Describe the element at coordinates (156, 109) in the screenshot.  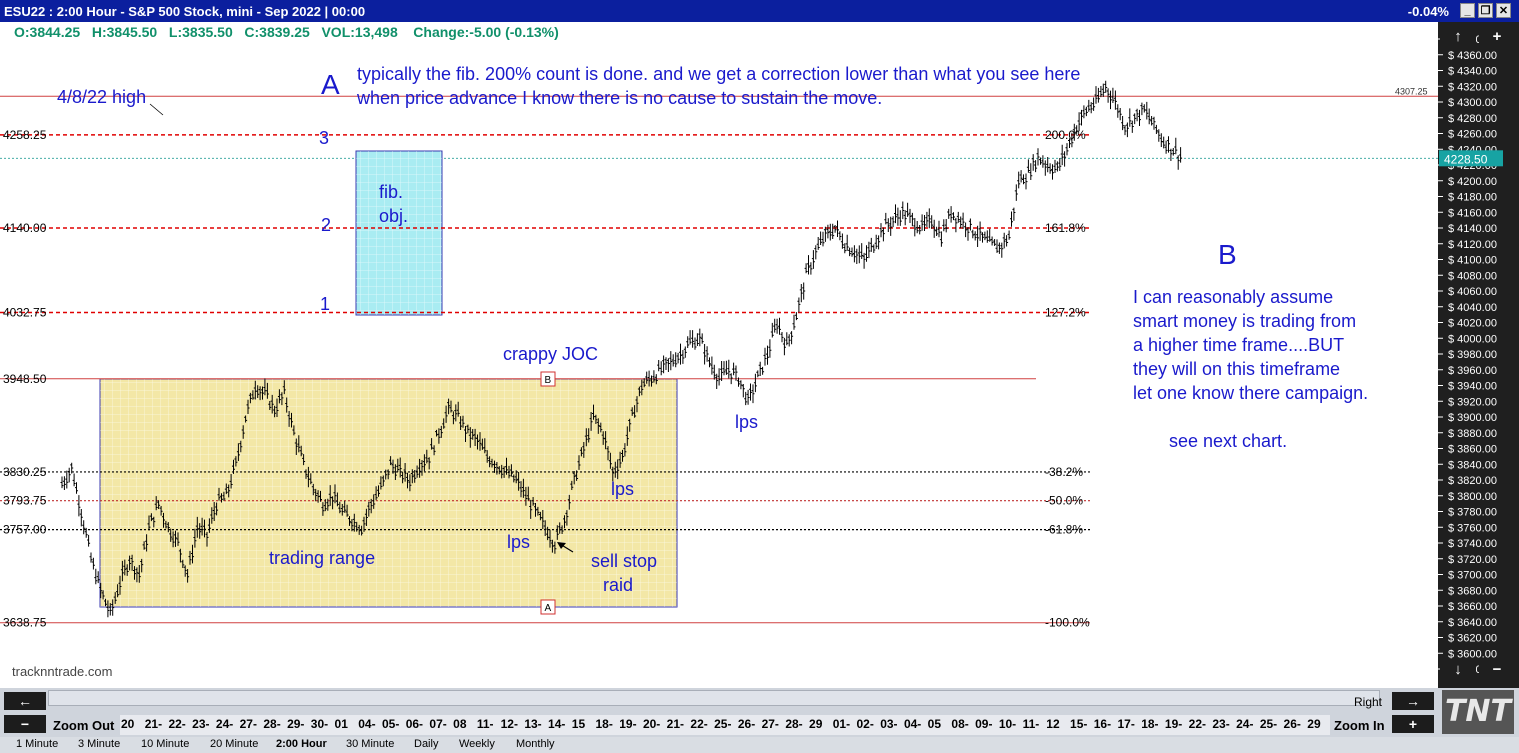
I see `high-note-leader` at that location.